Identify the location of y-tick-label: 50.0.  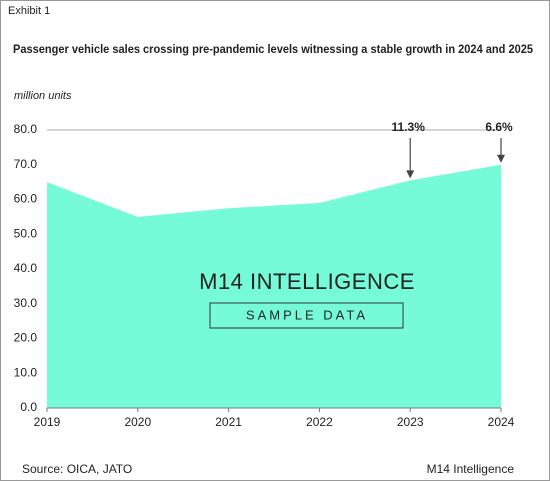
(26, 233).